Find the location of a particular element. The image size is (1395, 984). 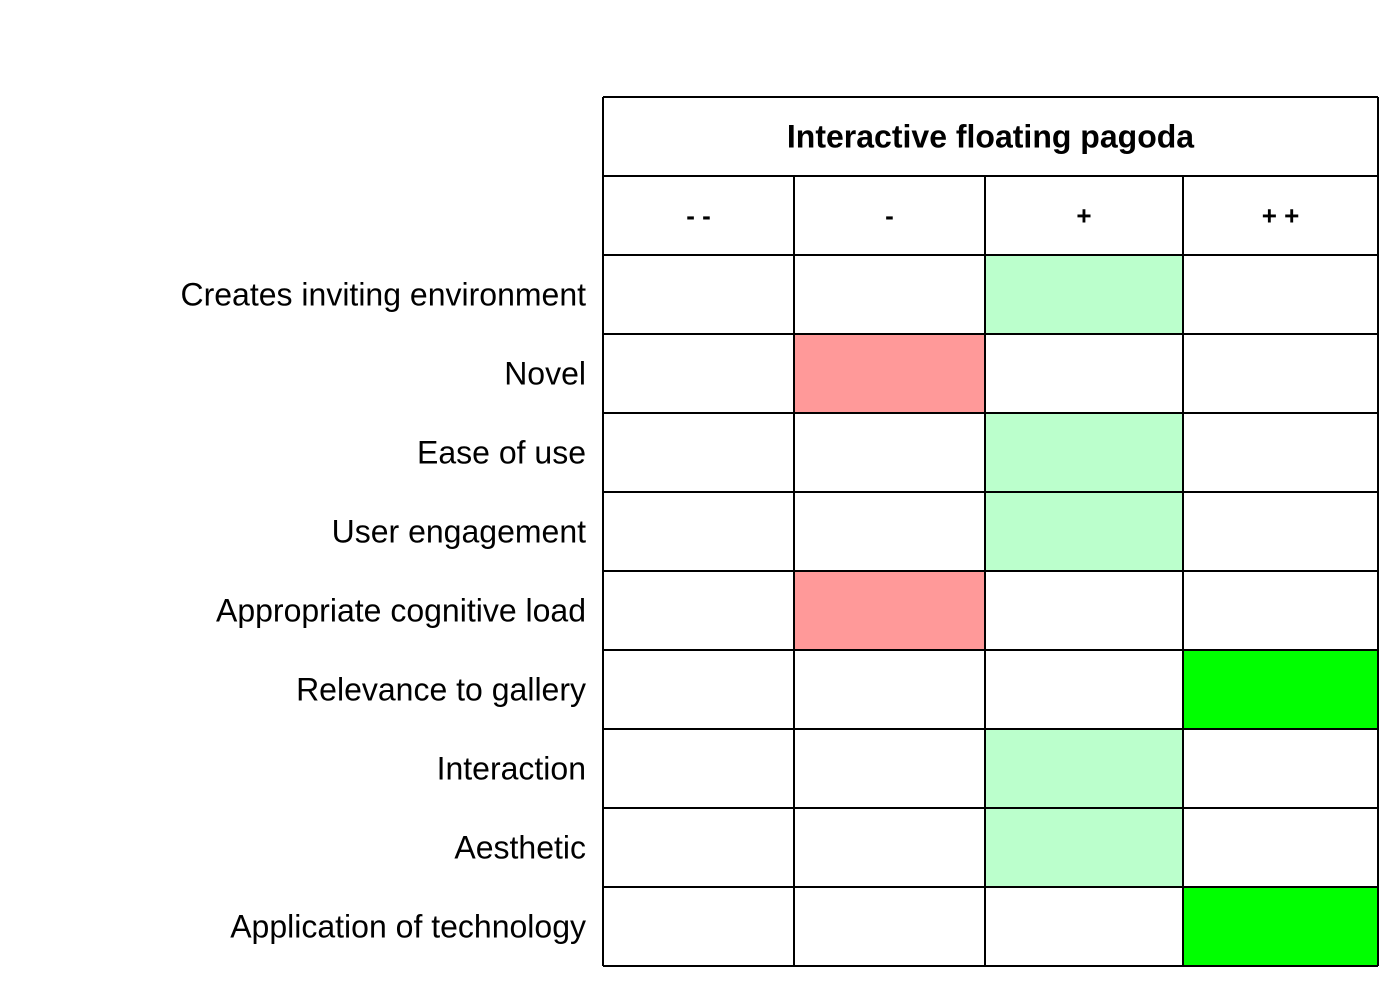

row-label-application-of-technology: Application of technology is located at coordinates (408, 927).